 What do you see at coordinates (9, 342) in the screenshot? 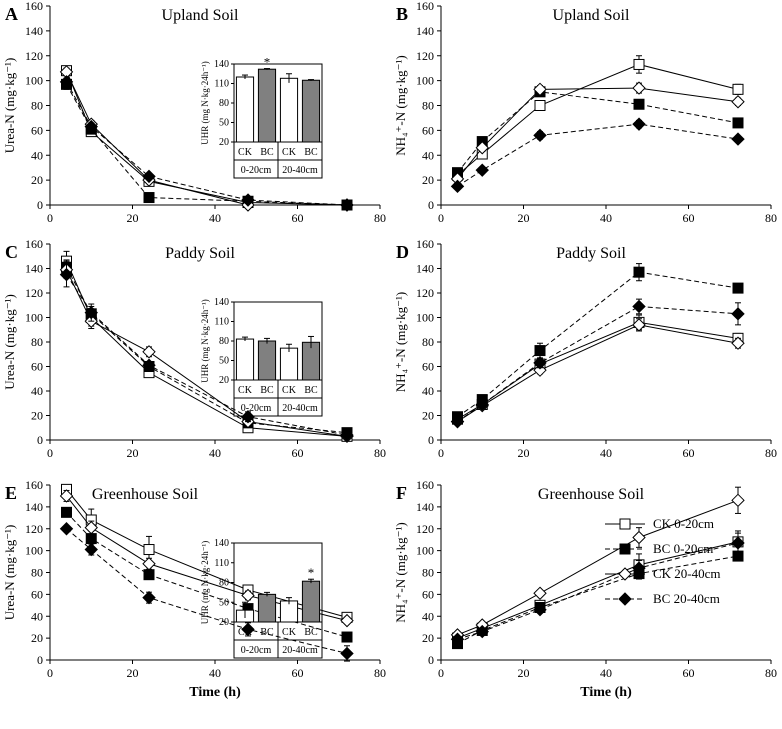
I see `y-axis-label: Urea-N (mg·kg⁻¹)` at bounding box center [9, 342].